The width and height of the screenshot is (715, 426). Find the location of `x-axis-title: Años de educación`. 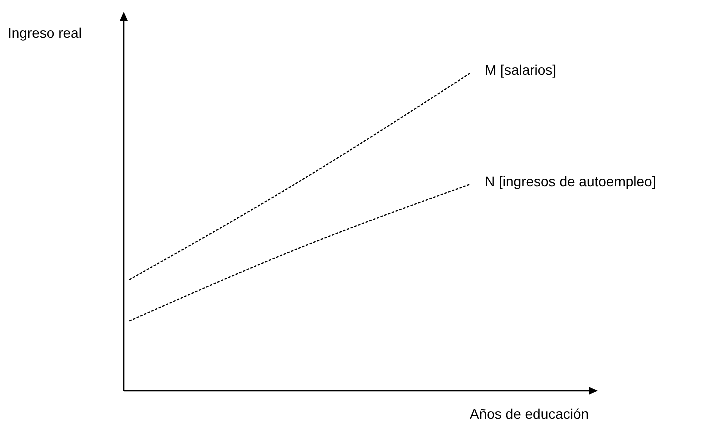

x-axis-title: Años de educación is located at coordinates (530, 414).